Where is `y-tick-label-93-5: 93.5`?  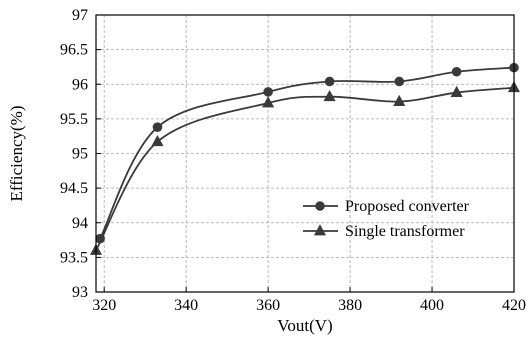
y-tick-label-93-5: 93.5 is located at coordinates (74, 257).